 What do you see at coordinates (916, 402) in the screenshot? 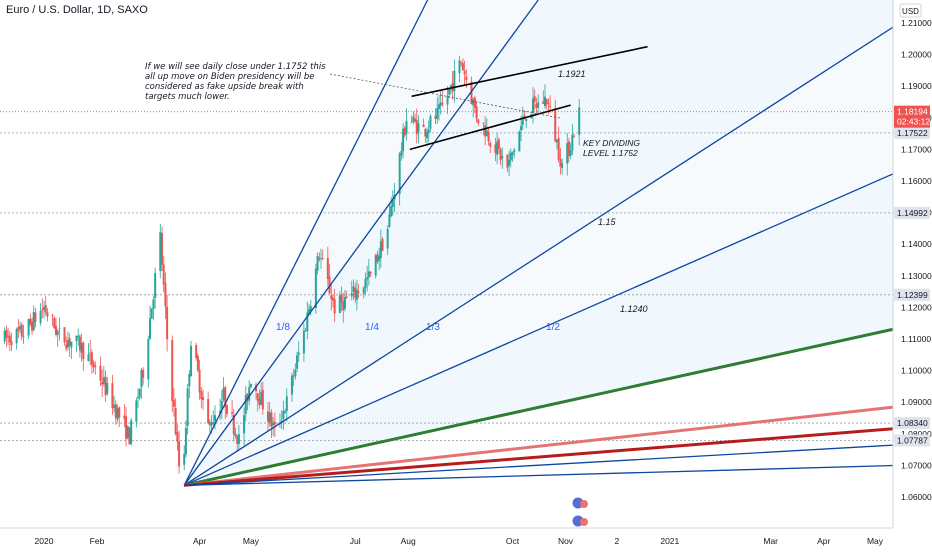
I see `y-tick-label: 1.09000` at bounding box center [916, 402].